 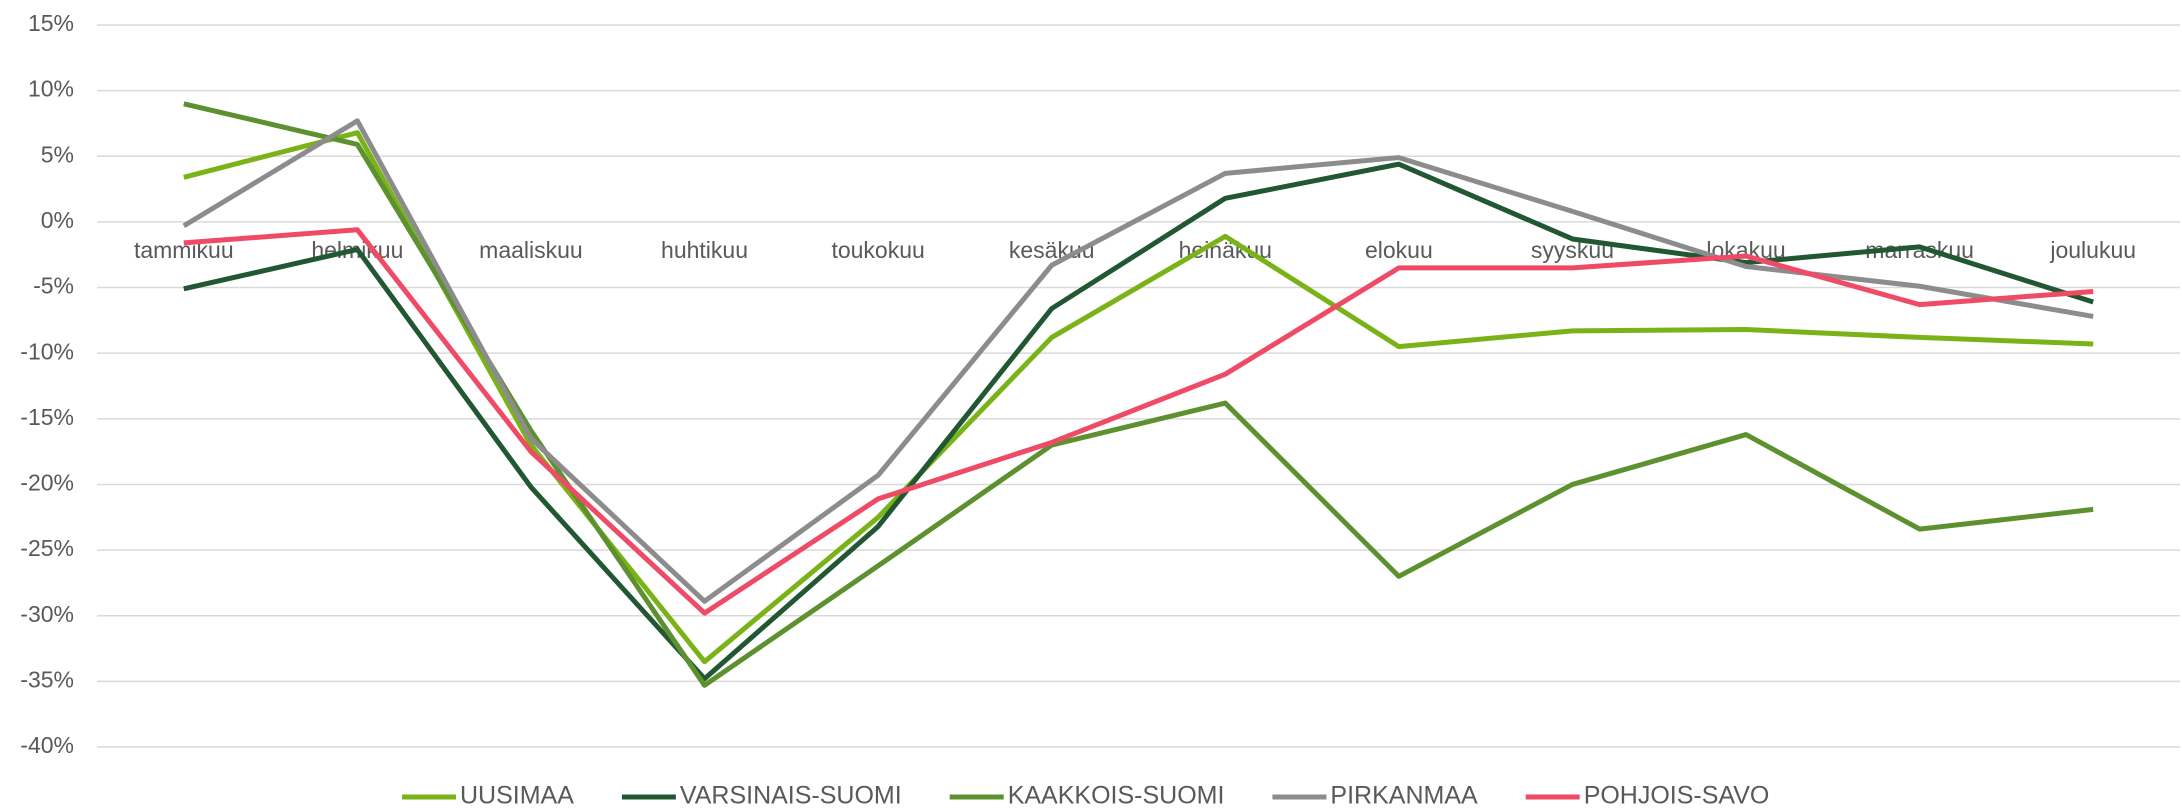 I want to click on x-tick-label: elokuu, so click(x=1399, y=250).